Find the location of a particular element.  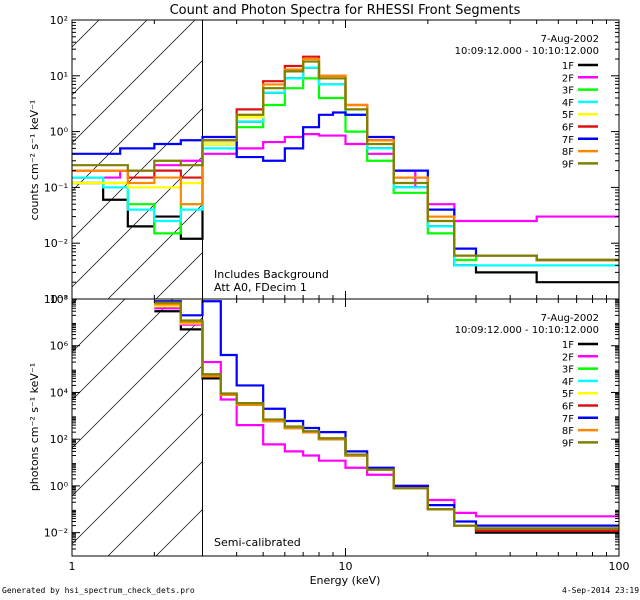

x-tick-label: 100 is located at coordinates (619, 566).